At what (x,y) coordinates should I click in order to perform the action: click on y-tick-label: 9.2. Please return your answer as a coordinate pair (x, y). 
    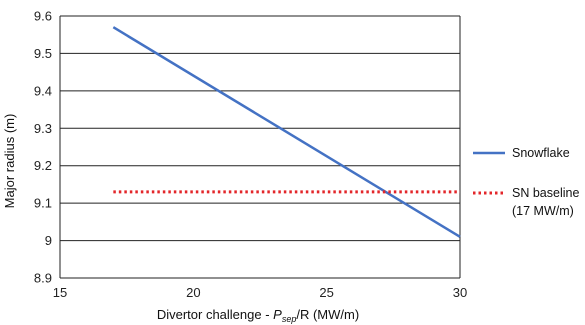
    Looking at the image, I should click on (43, 165).